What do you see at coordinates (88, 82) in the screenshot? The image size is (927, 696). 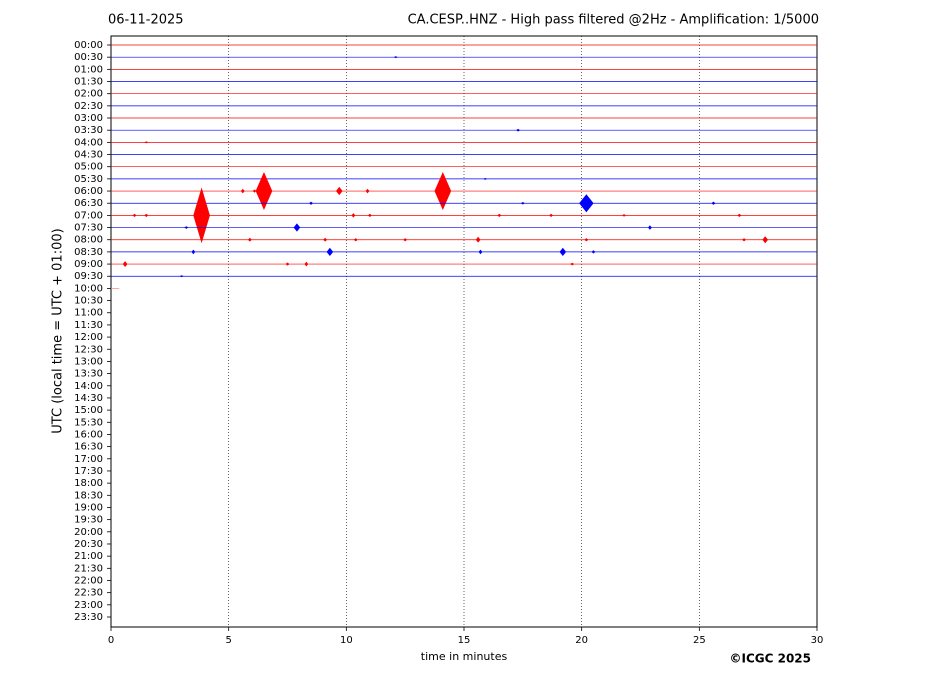 I see `y-tick-label: 01:30` at bounding box center [88, 82].